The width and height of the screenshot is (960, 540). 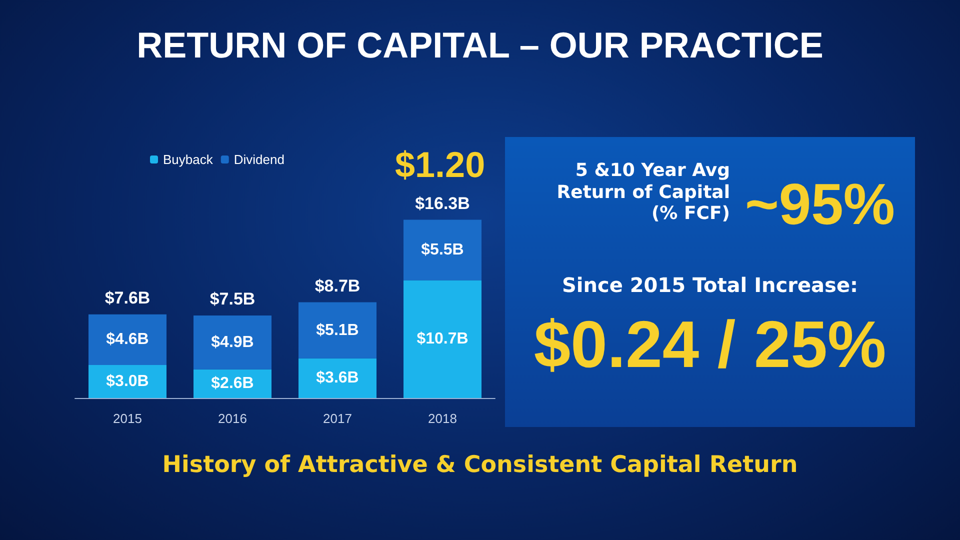 What do you see at coordinates (232, 383) in the screenshot?
I see `data-label: $2.6B` at bounding box center [232, 383].